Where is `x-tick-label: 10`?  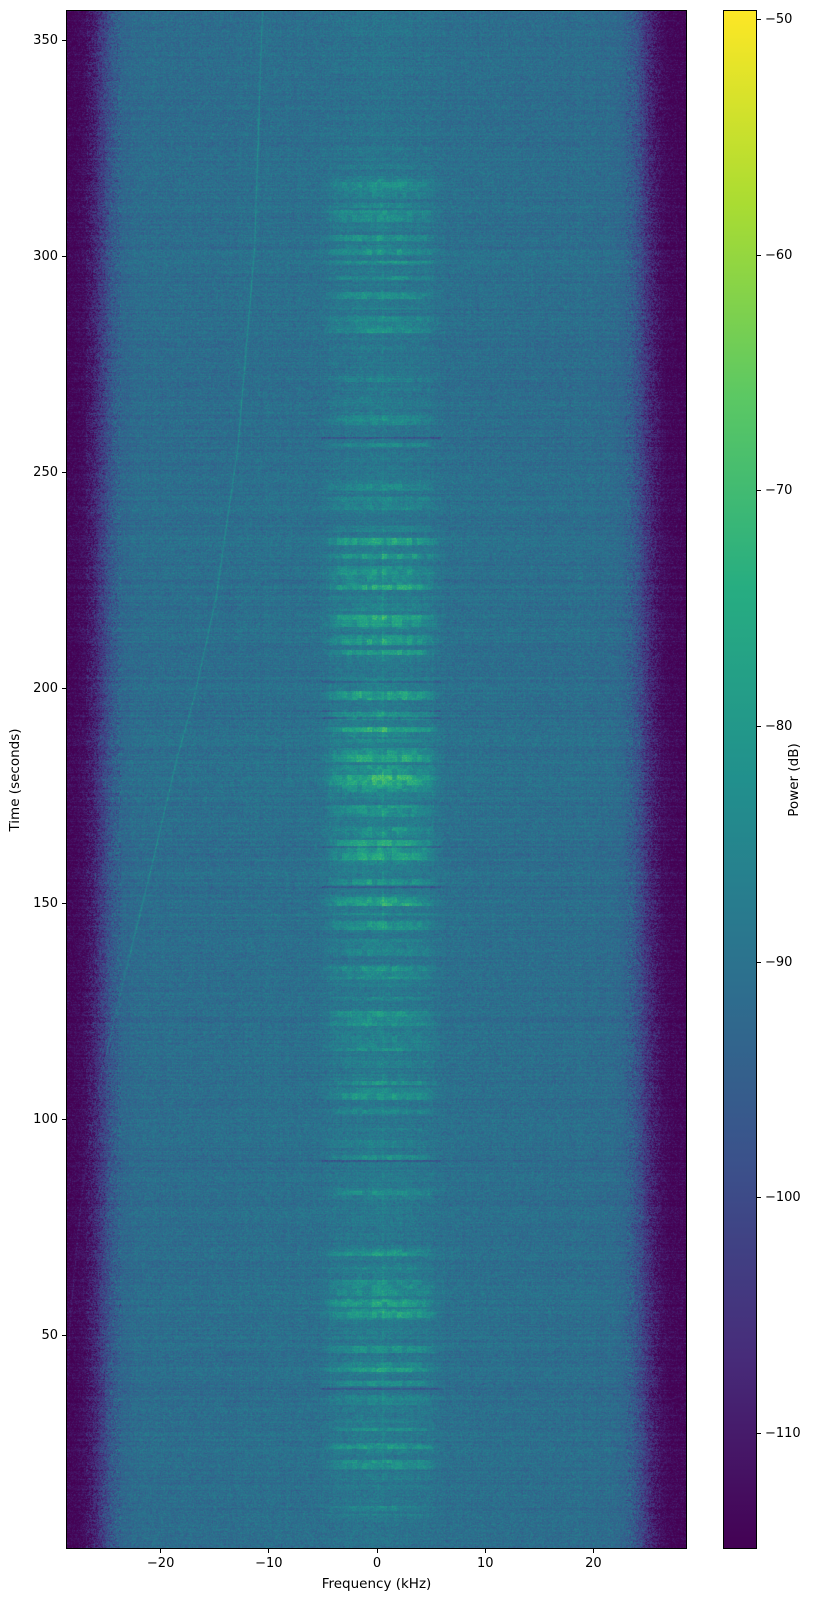 x-tick-label: 10 is located at coordinates (485, 1563).